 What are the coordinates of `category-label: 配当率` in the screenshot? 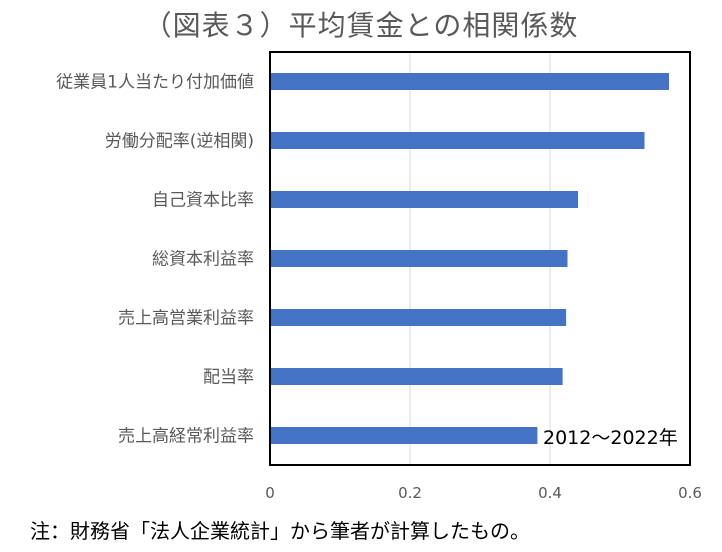 It's located at (228, 378).